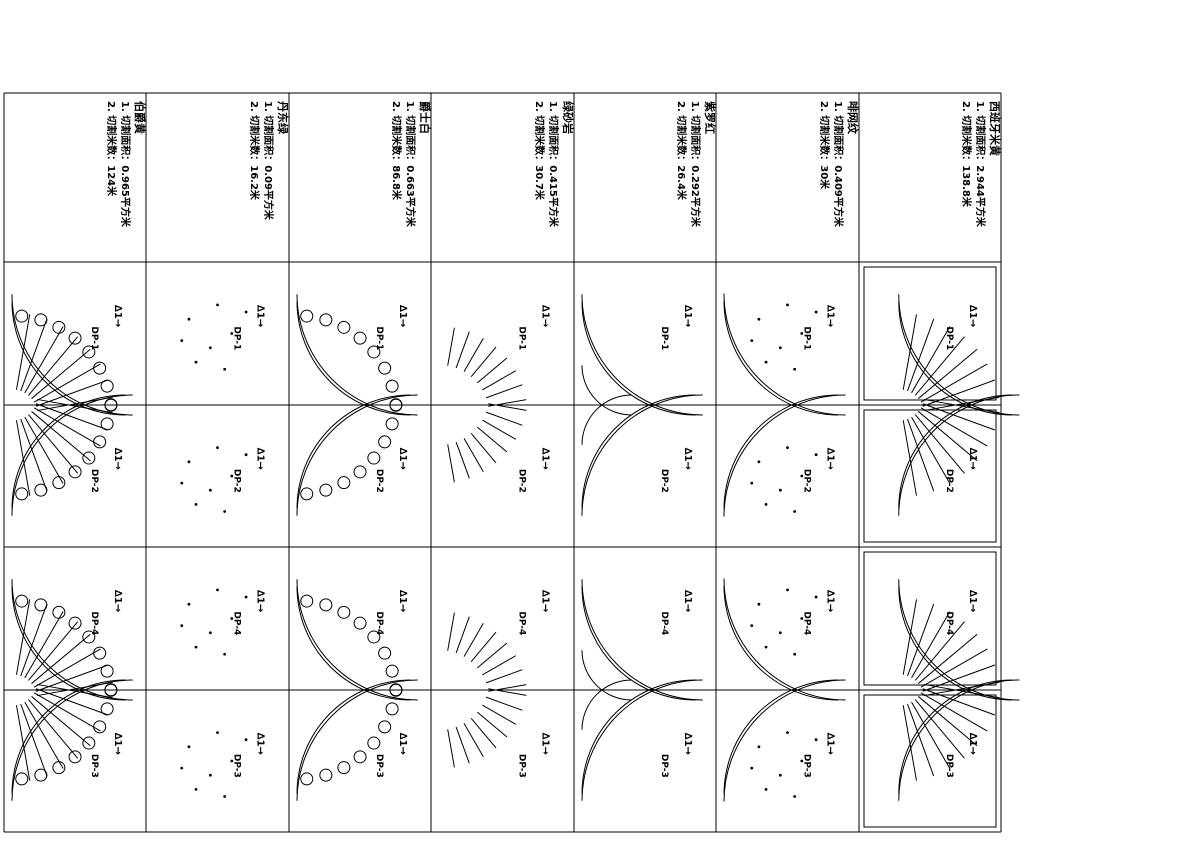  I want to click on material-name: 爵士白, so click(425, 117).